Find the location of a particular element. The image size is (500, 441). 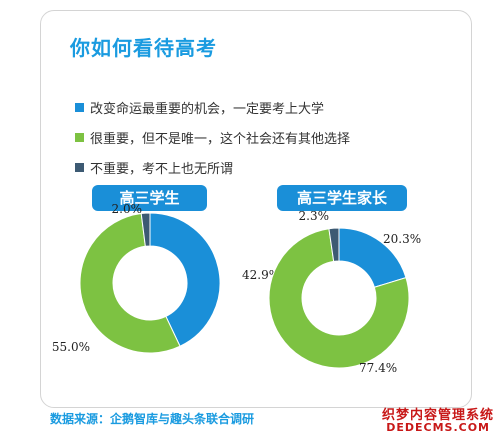

legend-item-important-not-only: 很重要，但不是唯一，这个社会还有其他选择 is located at coordinates (212, 137).